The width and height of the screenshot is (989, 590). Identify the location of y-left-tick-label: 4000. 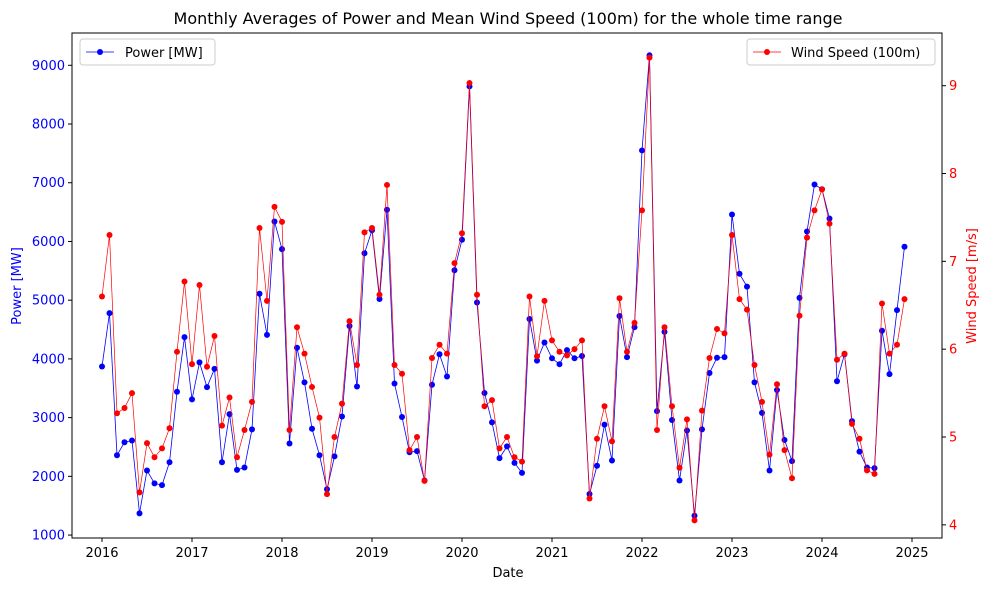
(48, 359).